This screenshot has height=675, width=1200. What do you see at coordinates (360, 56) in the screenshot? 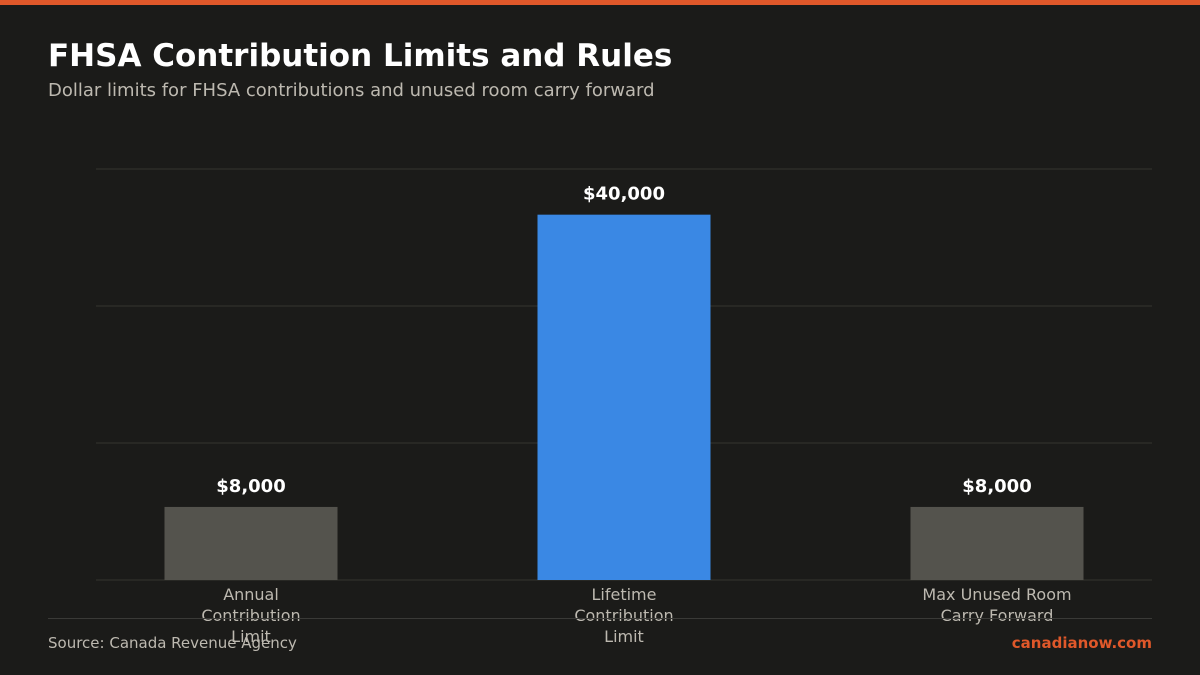
I see `chart-title: FHSA Contribution Limits and Rules` at bounding box center [360, 56].